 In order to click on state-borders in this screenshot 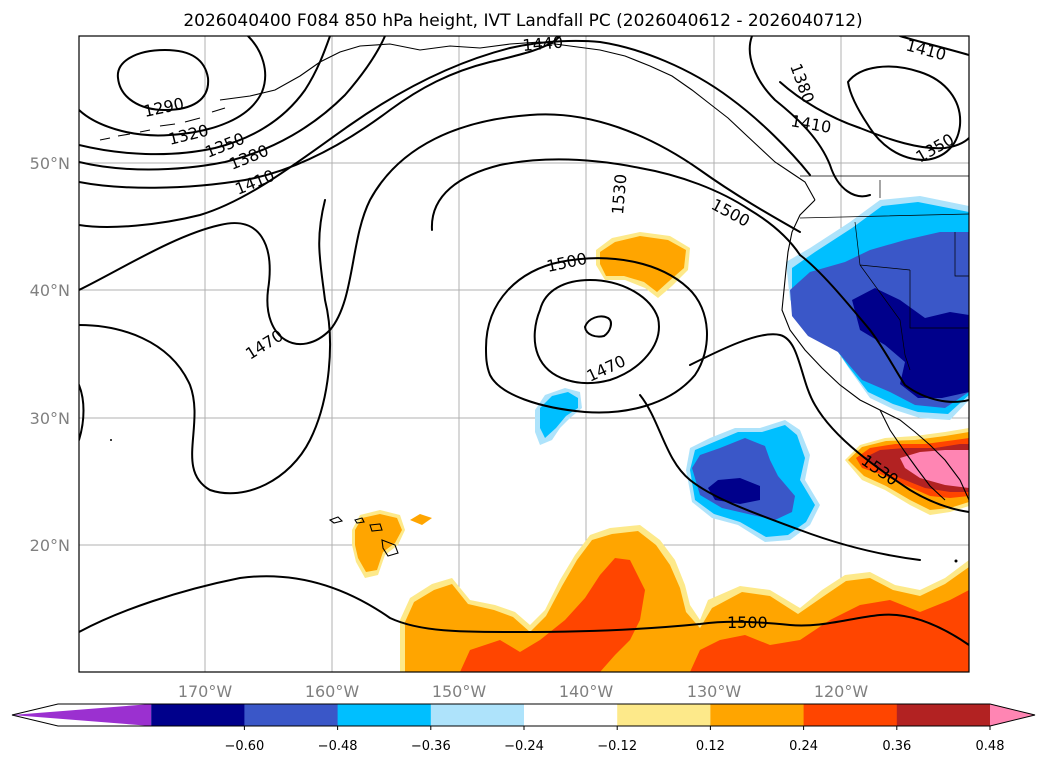, I will do `click(884, 275)`.